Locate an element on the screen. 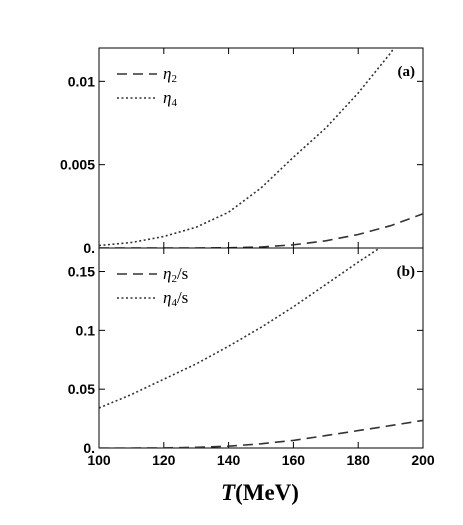 This screenshot has width=463, height=525. x-axis-variable: T is located at coordinates (228, 492).